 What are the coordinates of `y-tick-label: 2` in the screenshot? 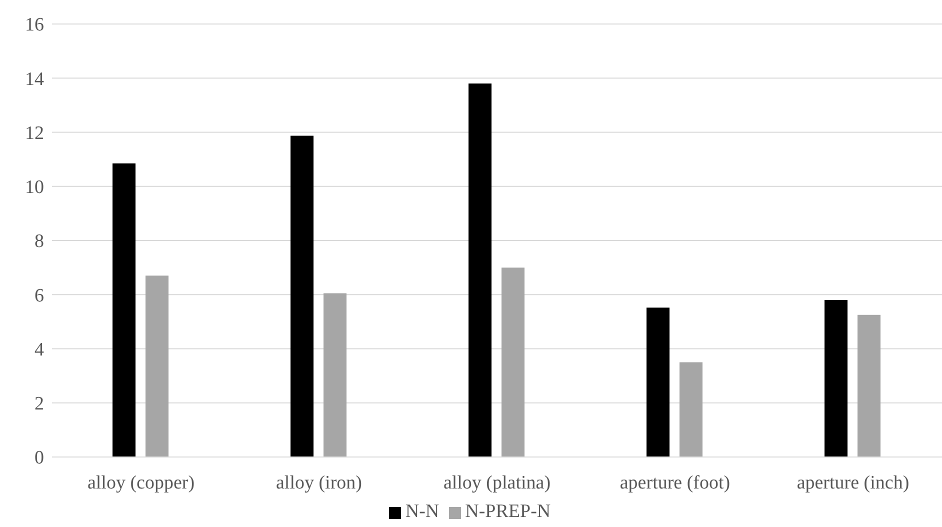 It's located at (39, 404).